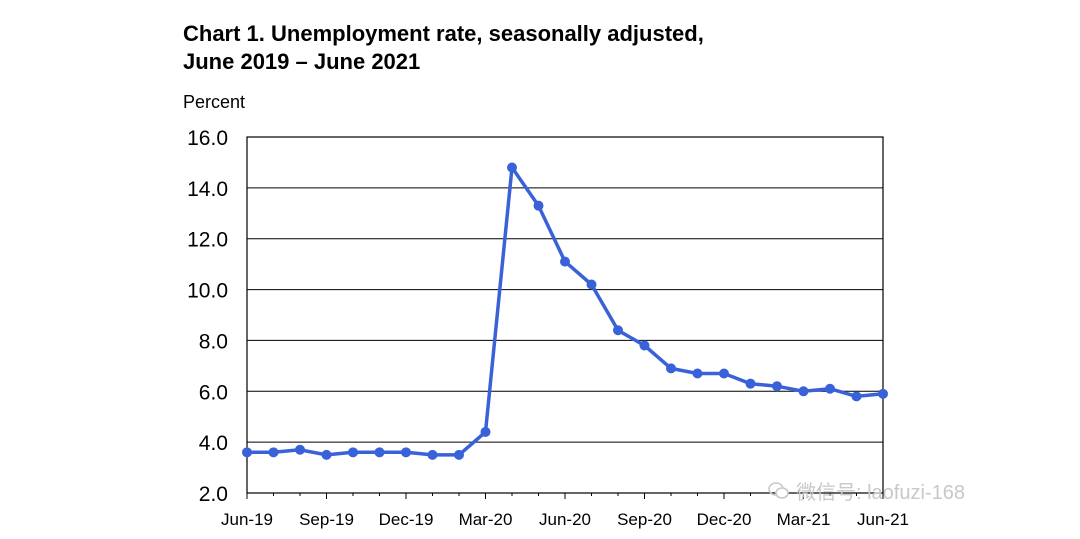 Image resolution: width=1080 pixels, height=539 pixels. I want to click on x-tick-label: Dec-19, so click(406, 519).